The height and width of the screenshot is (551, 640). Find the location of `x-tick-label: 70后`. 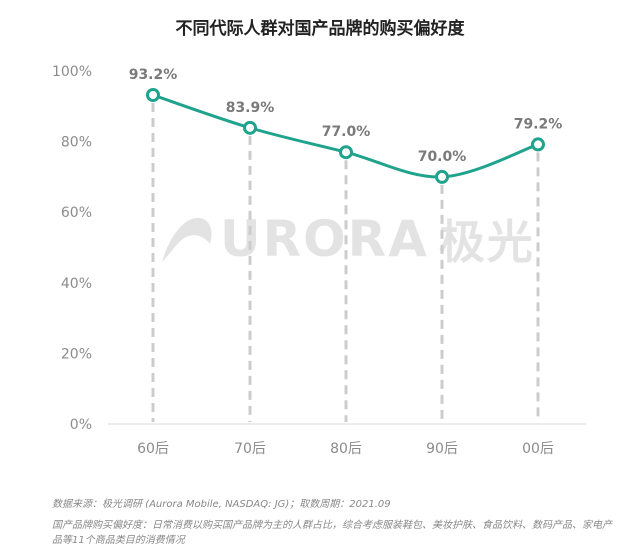

x-tick-label: 70后 is located at coordinates (250, 449).